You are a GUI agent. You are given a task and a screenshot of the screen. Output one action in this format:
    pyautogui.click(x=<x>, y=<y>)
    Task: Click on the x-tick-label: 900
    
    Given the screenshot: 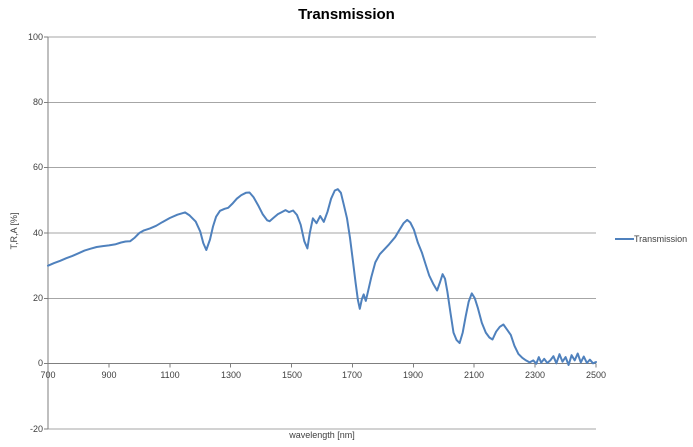 What is the action you would take?
    pyautogui.click(x=109, y=375)
    